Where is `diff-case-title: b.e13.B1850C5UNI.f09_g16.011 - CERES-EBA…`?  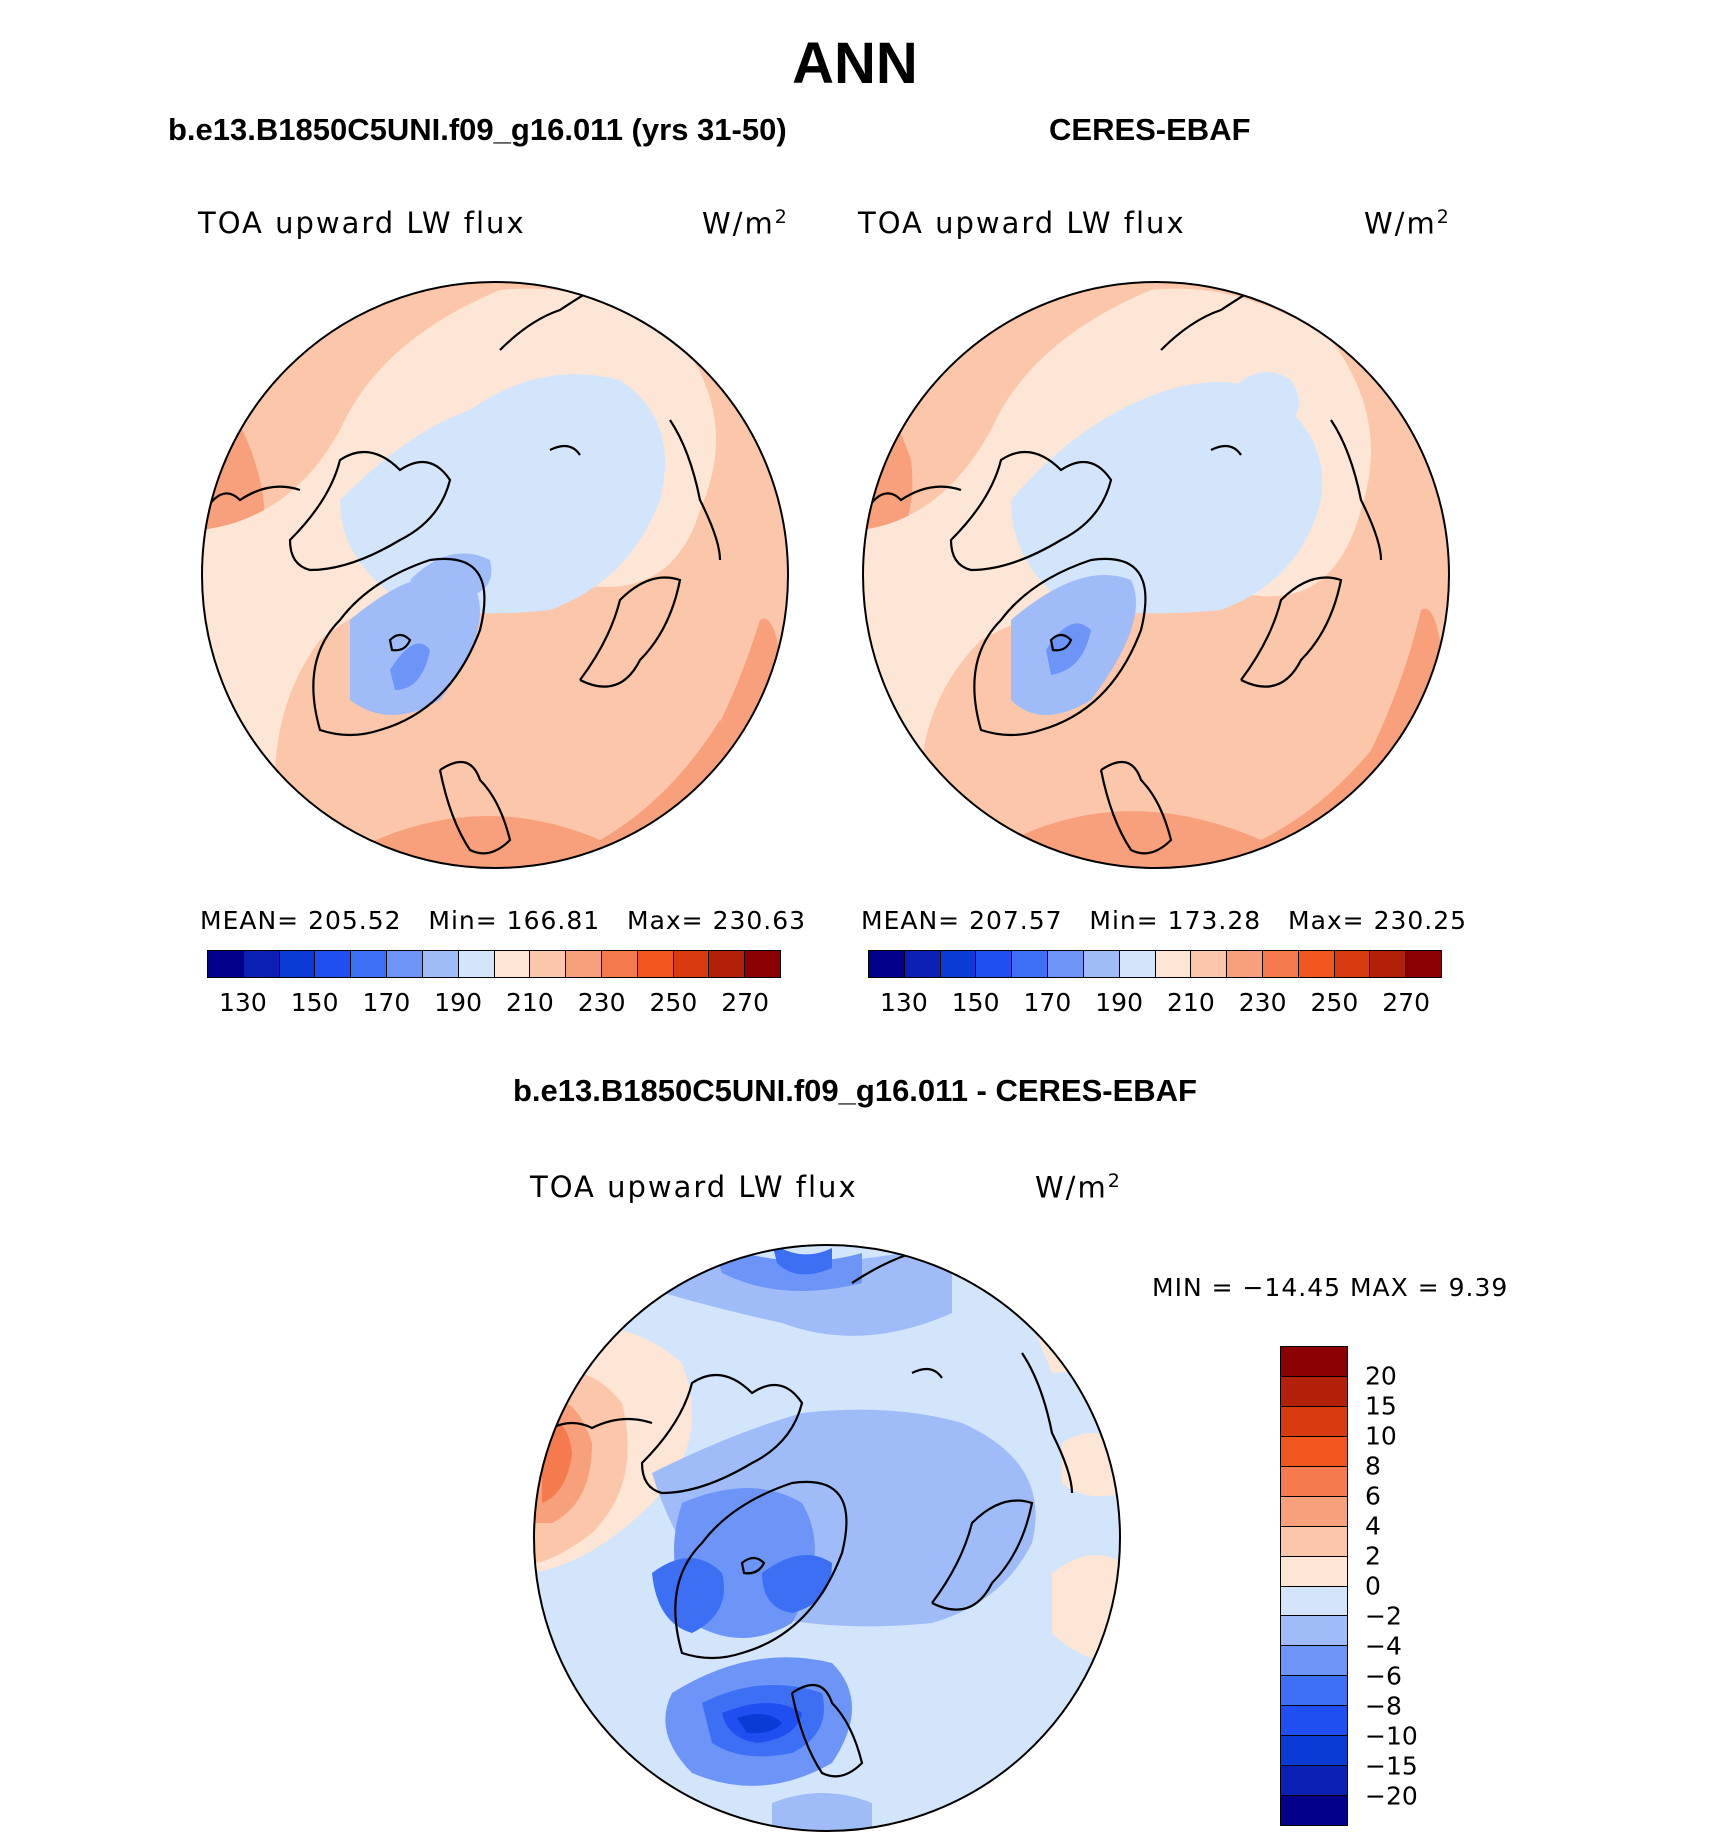
diff-case-title: b.e13.B1850C5UNI.f09_g16.011 - CERES-EBA… is located at coordinates (854, 1090).